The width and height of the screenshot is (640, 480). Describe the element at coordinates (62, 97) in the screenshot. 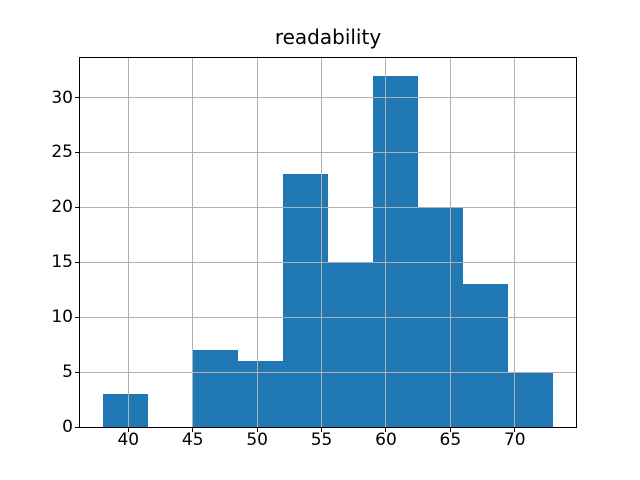

I see `y-tick-label: 30` at that location.